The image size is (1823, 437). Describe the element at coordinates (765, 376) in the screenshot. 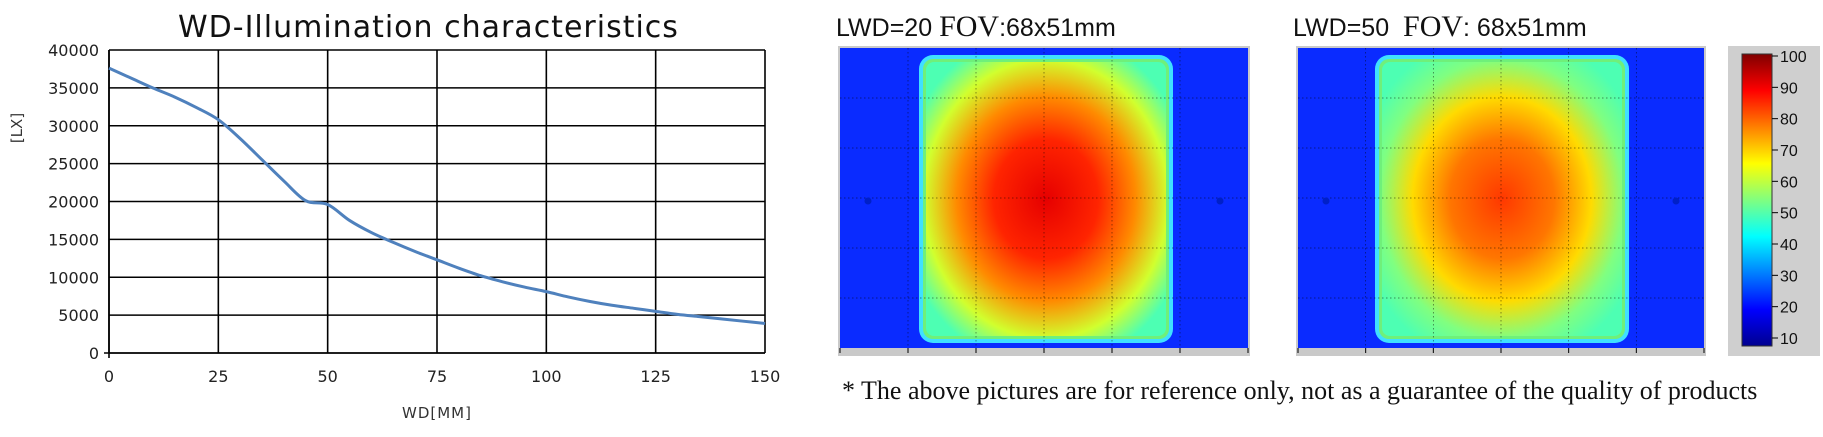

I see `x-tick-label: 150` at that location.